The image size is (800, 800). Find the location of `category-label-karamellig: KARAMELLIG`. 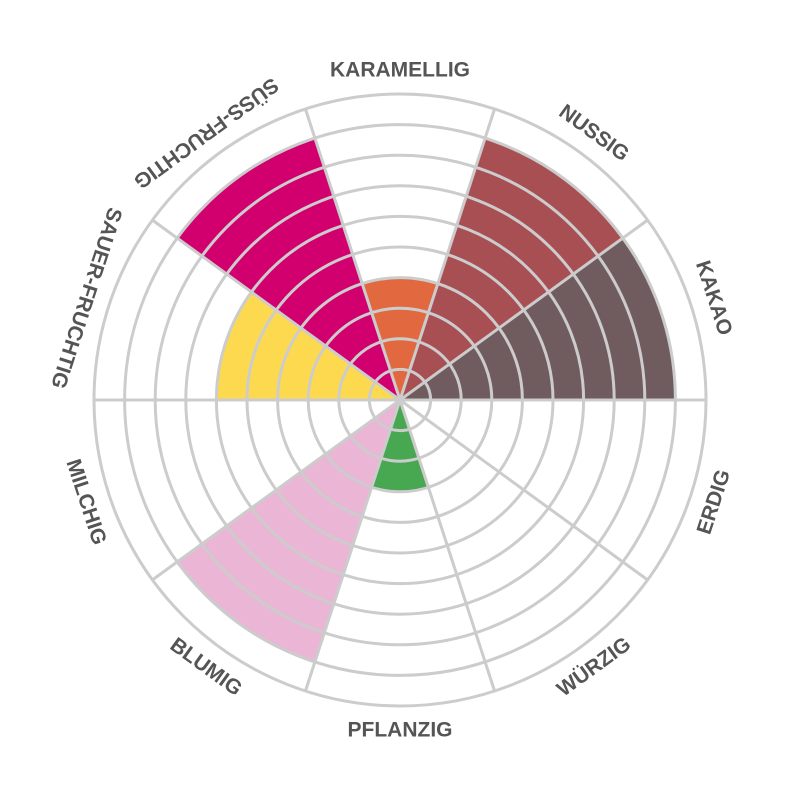

category-label-karamellig: KARAMELLIG is located at coordinates (400, 70).